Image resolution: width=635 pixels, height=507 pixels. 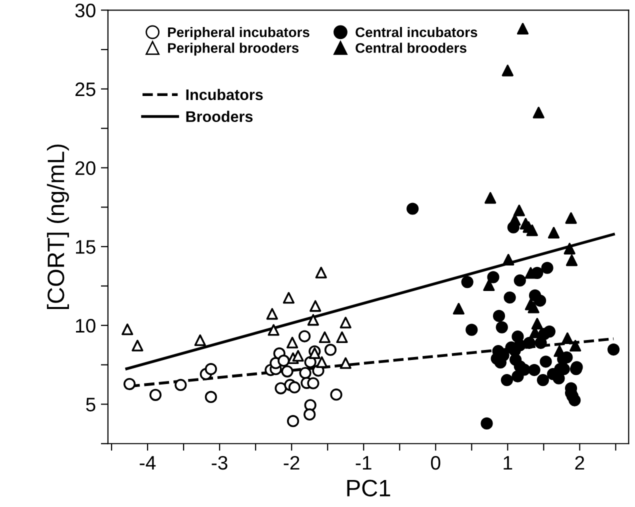 What do you see at coordinates (239, 33) in the screenshot?
I see `legend-label: Peripheral incubators` at bounding box center [239, 33].